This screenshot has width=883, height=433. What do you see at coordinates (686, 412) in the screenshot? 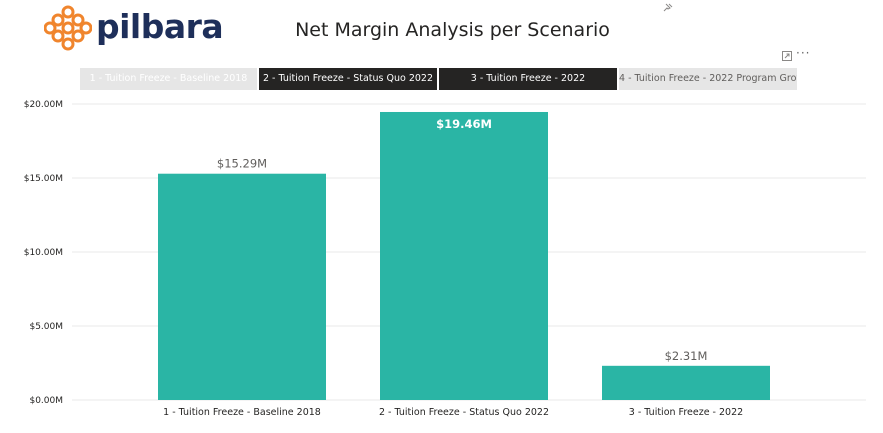
I see `x-tick-label: 3 - Tuition Freeze - 2022` at bounding box center [686, 412].